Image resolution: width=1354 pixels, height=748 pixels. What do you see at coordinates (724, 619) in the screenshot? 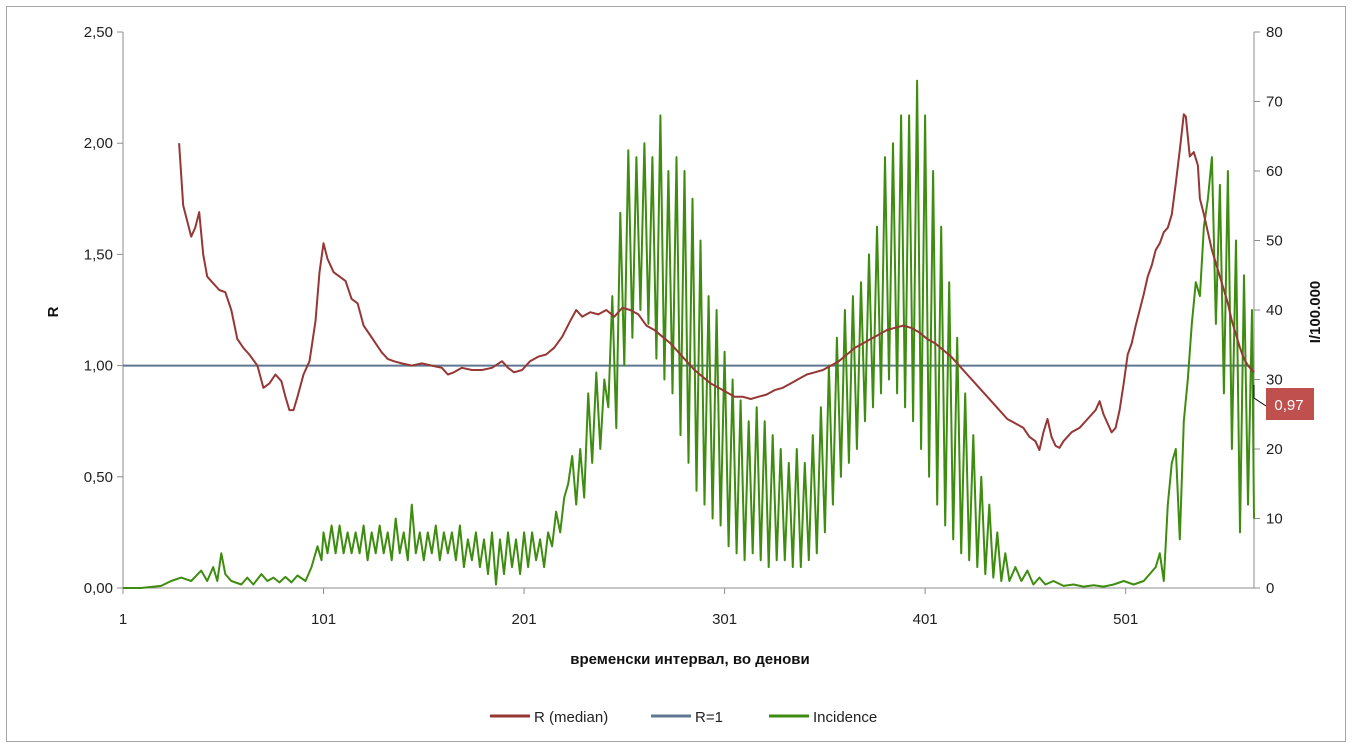
I see `x-tick-label: 301` at bounding box center [724, 619].